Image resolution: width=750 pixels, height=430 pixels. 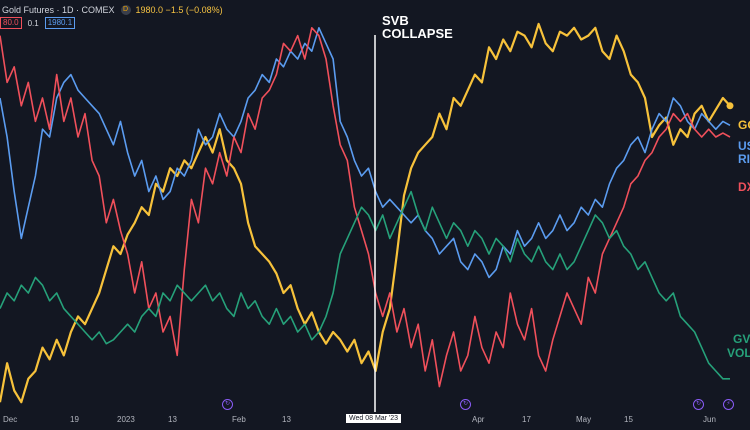 I want to click on x-tick-label: 15, so click(x=628, y=419).